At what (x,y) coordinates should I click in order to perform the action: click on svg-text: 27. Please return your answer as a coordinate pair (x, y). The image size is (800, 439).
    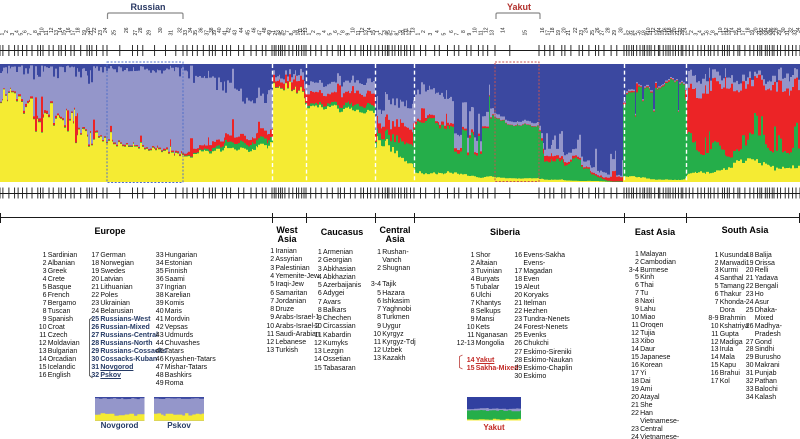
    Looking at the image, I should click on (602, 33).